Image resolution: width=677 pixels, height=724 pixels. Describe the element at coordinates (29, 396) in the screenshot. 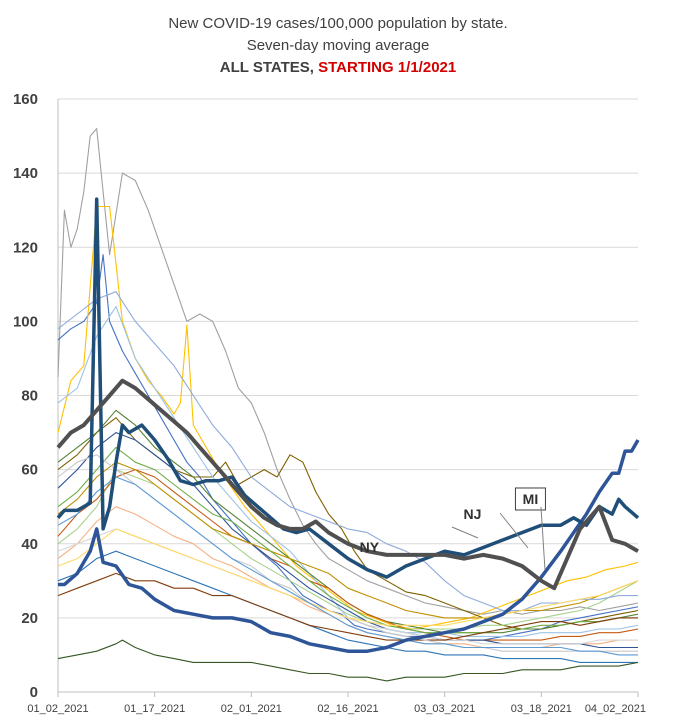

I see `y-tick-label: 80` at that location.